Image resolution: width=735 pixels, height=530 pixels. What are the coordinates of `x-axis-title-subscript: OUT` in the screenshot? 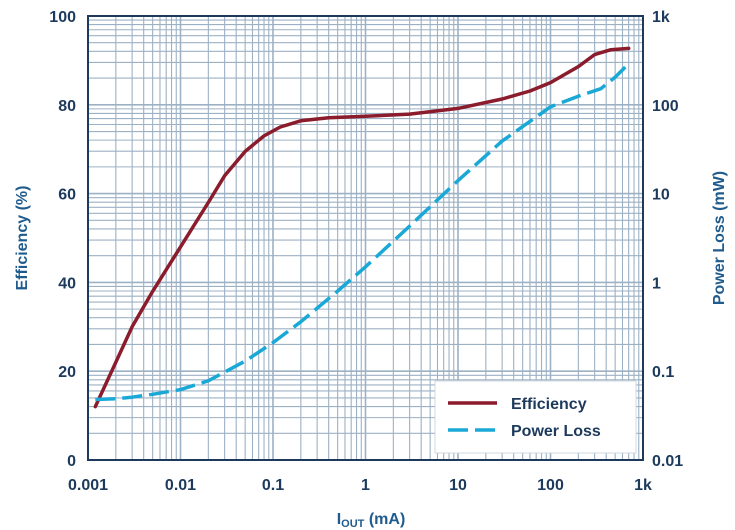 It's located at (353, 524).